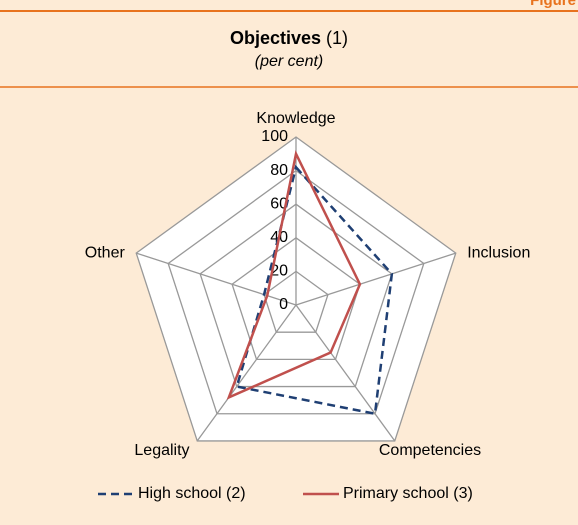 This screenshot has height=525, width=578. I want to click on legend-label: Primary school (3), so click(408, 493).